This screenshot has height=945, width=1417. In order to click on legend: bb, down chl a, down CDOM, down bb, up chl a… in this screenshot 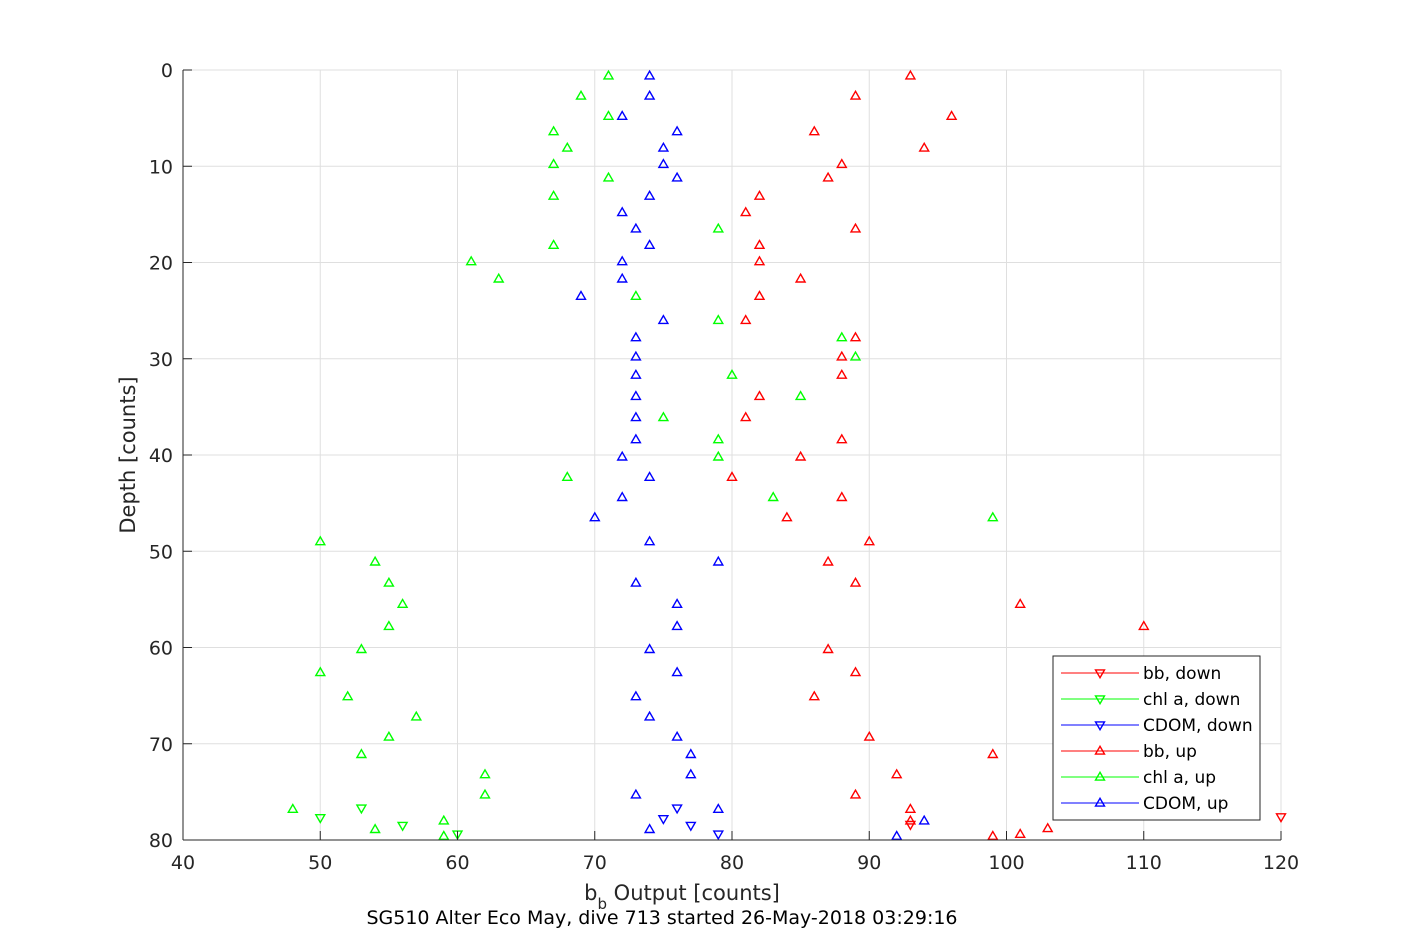, I will do `click(1156, 738)`.